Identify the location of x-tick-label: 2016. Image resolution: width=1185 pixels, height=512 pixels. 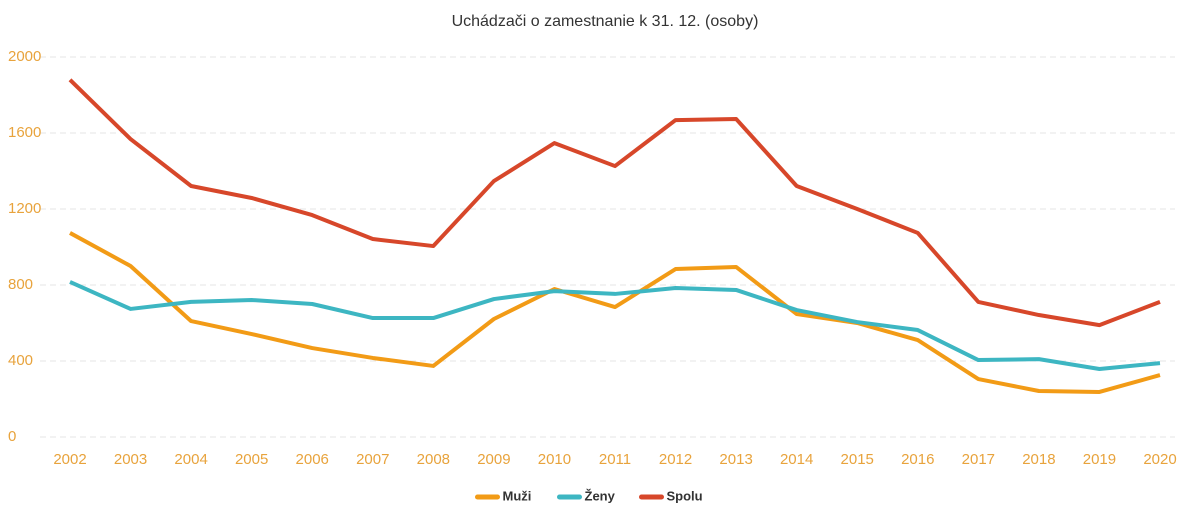
(917, 459).